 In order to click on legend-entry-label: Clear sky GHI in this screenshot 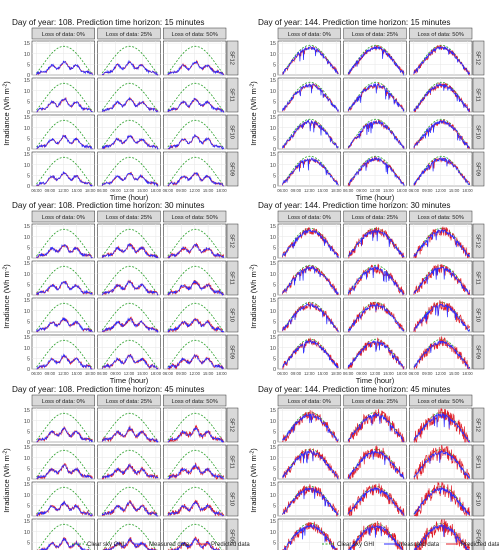, I will do `click(356, 545)`.